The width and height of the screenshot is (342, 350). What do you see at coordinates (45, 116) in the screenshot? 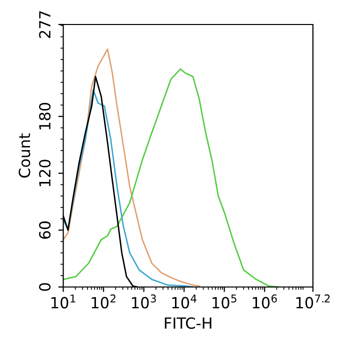
I see `y-tick-label: 180` at bounding box center [45, 116].